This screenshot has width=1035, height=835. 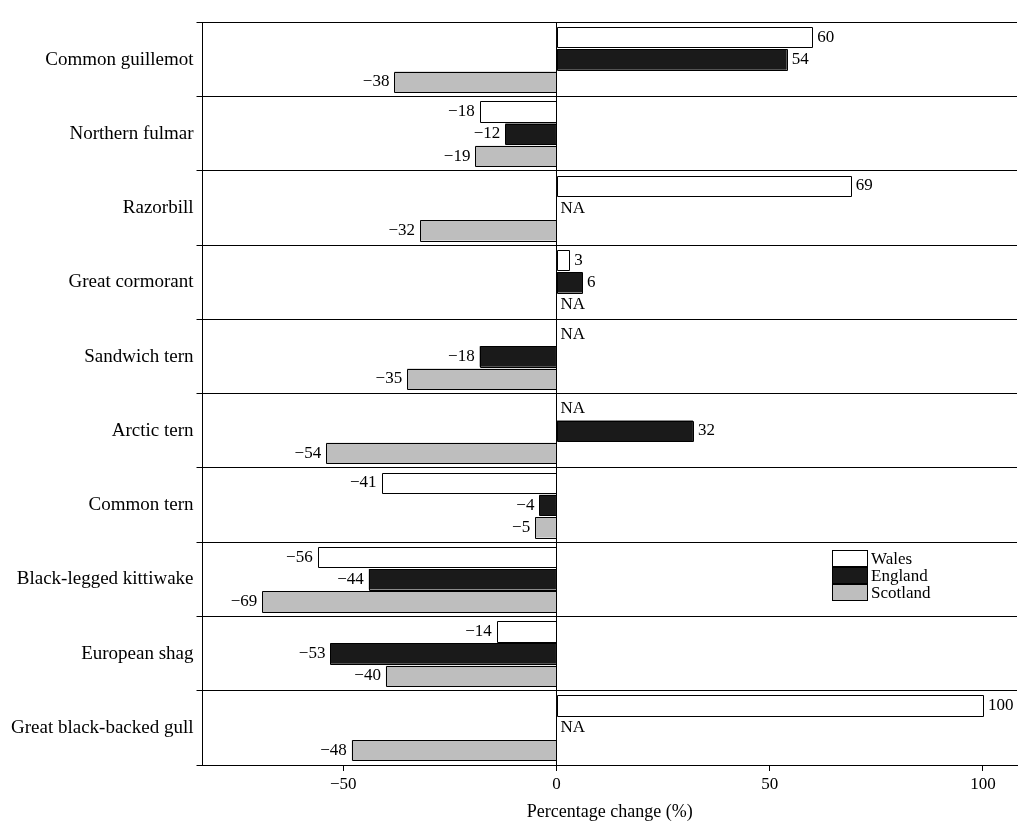 What do you see at coordinates (102, 726) in the screenshot?
I see `y-tick-label: Great black-backed gull` at bounding box center [102, 726].